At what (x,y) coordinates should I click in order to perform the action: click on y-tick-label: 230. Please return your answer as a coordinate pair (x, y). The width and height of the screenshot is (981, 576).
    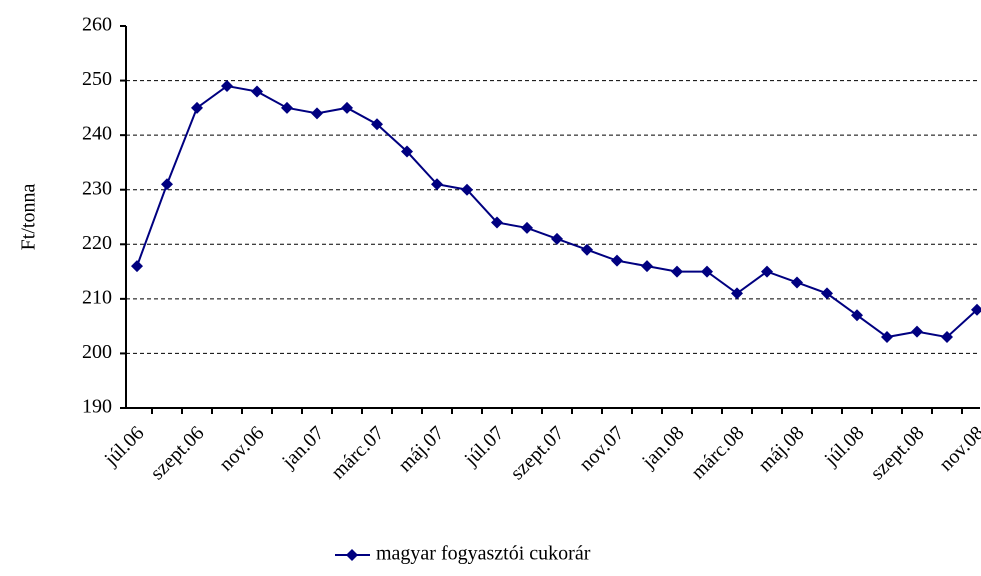
    Looking at the image, I should click on (97, 188).